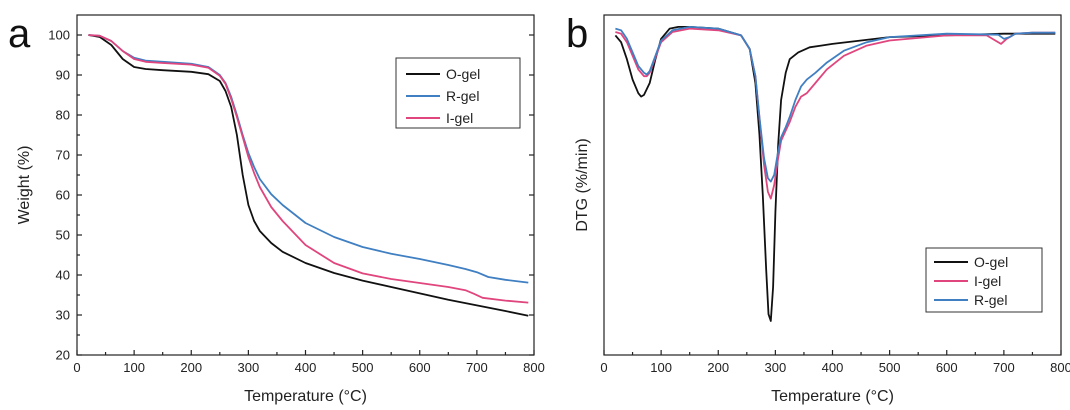  I want to click on panel-a-legend: O-gel R-gel I-gel, so click(458, 93).